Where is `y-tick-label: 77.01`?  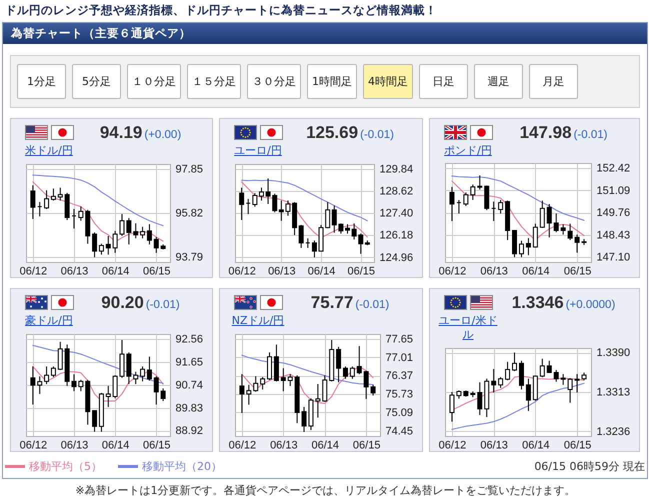
y-tick-label: 77.01 is located at coordinates (400, 358).